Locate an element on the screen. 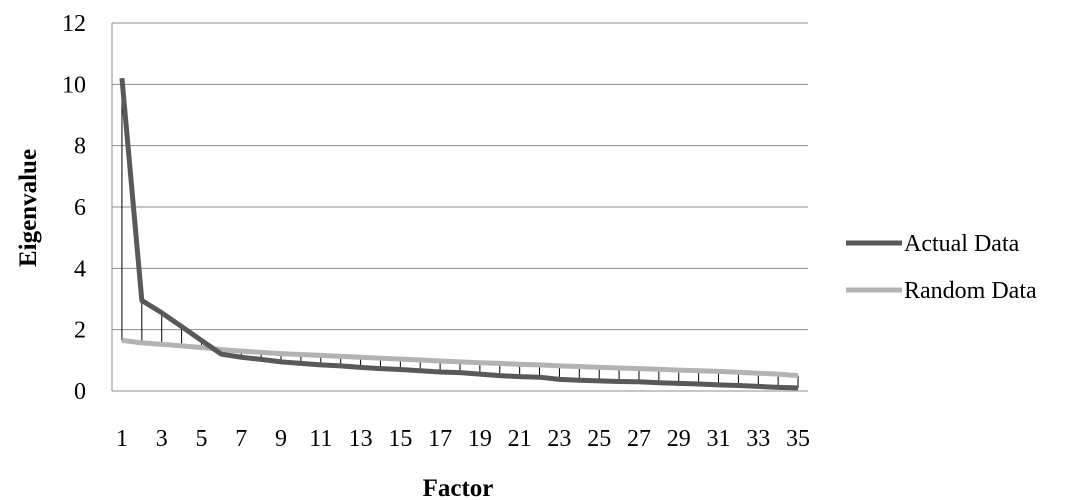 Image resolution: width=1070 pixels, height=500 pixels. y-tick-label: 4 is located at coordinates (80, 269).